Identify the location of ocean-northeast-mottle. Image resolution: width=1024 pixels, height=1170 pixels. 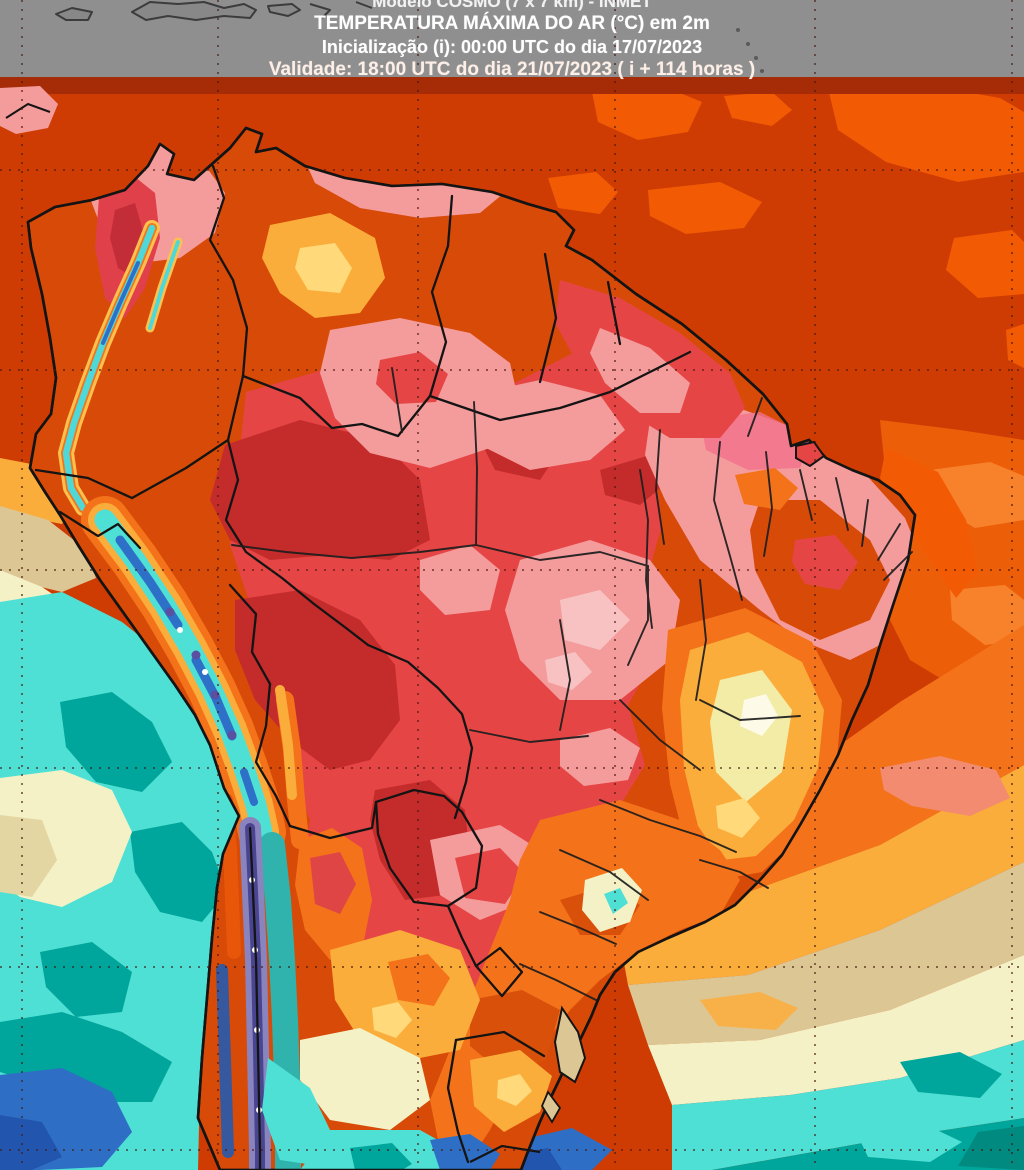
(952, 560).